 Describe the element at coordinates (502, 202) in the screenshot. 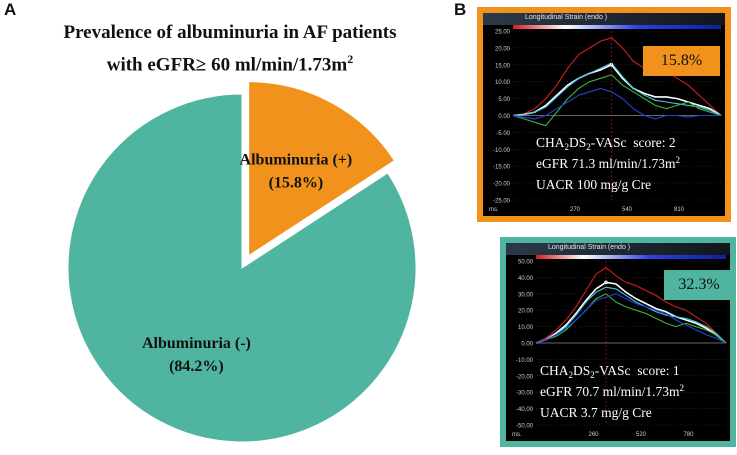

I see `strain-y-tick-label: -25.00` at that location.